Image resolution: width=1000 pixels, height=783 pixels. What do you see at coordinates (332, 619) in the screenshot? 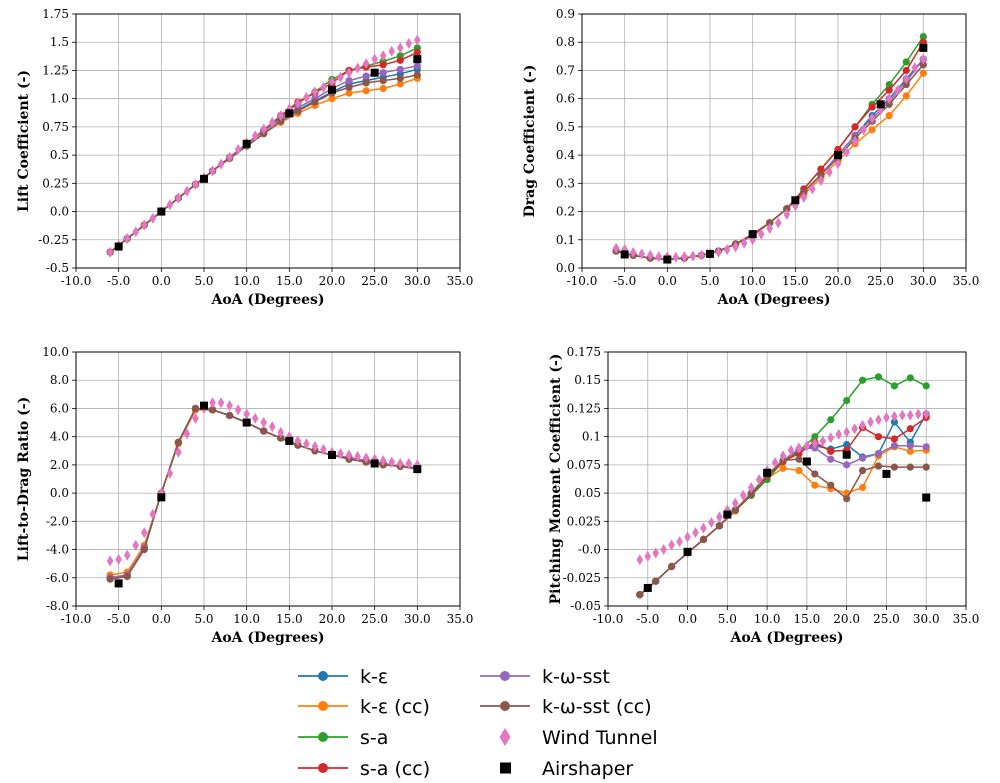
I see `x-tick-label: 20.0` at bounding box center [332, 619].